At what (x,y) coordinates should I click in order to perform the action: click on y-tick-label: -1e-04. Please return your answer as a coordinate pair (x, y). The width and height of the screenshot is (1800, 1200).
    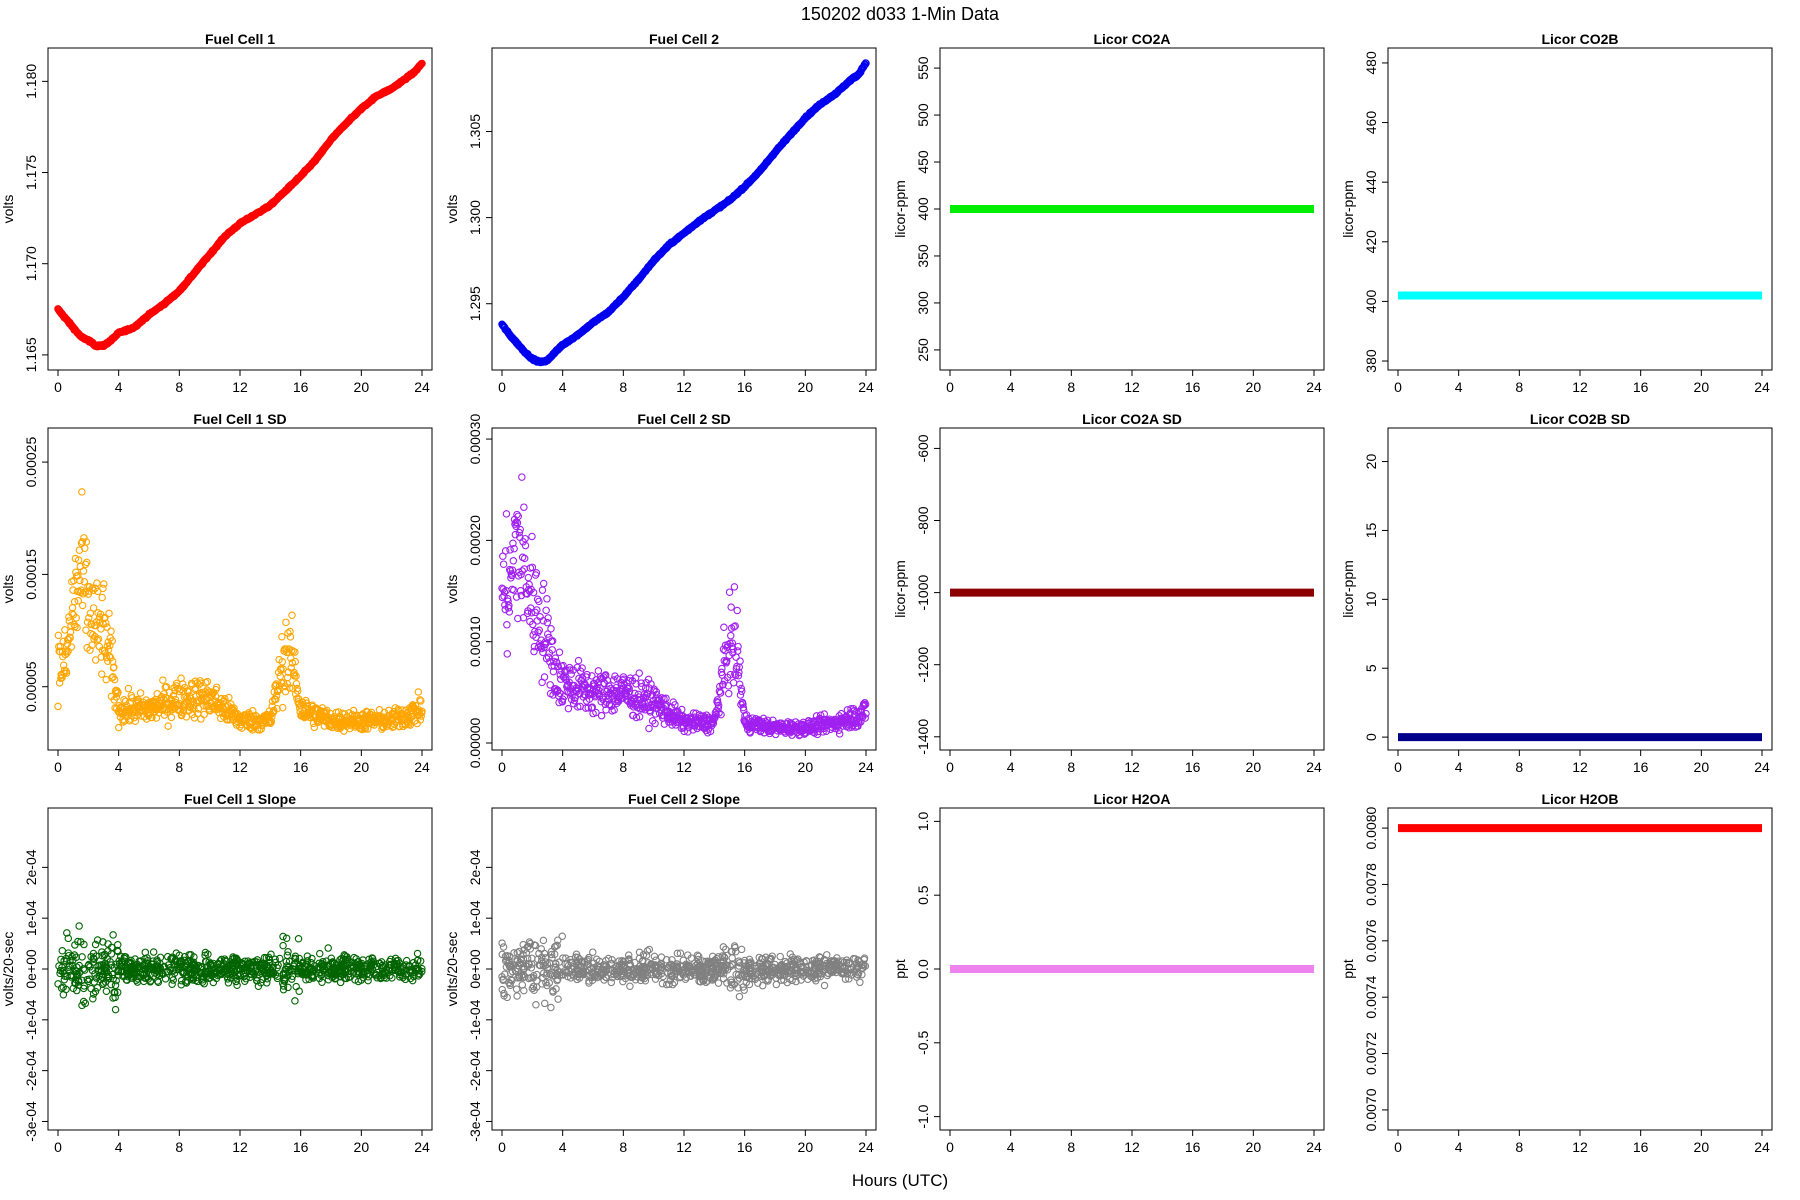
    Looking at the image, I should click on (475, 1019).